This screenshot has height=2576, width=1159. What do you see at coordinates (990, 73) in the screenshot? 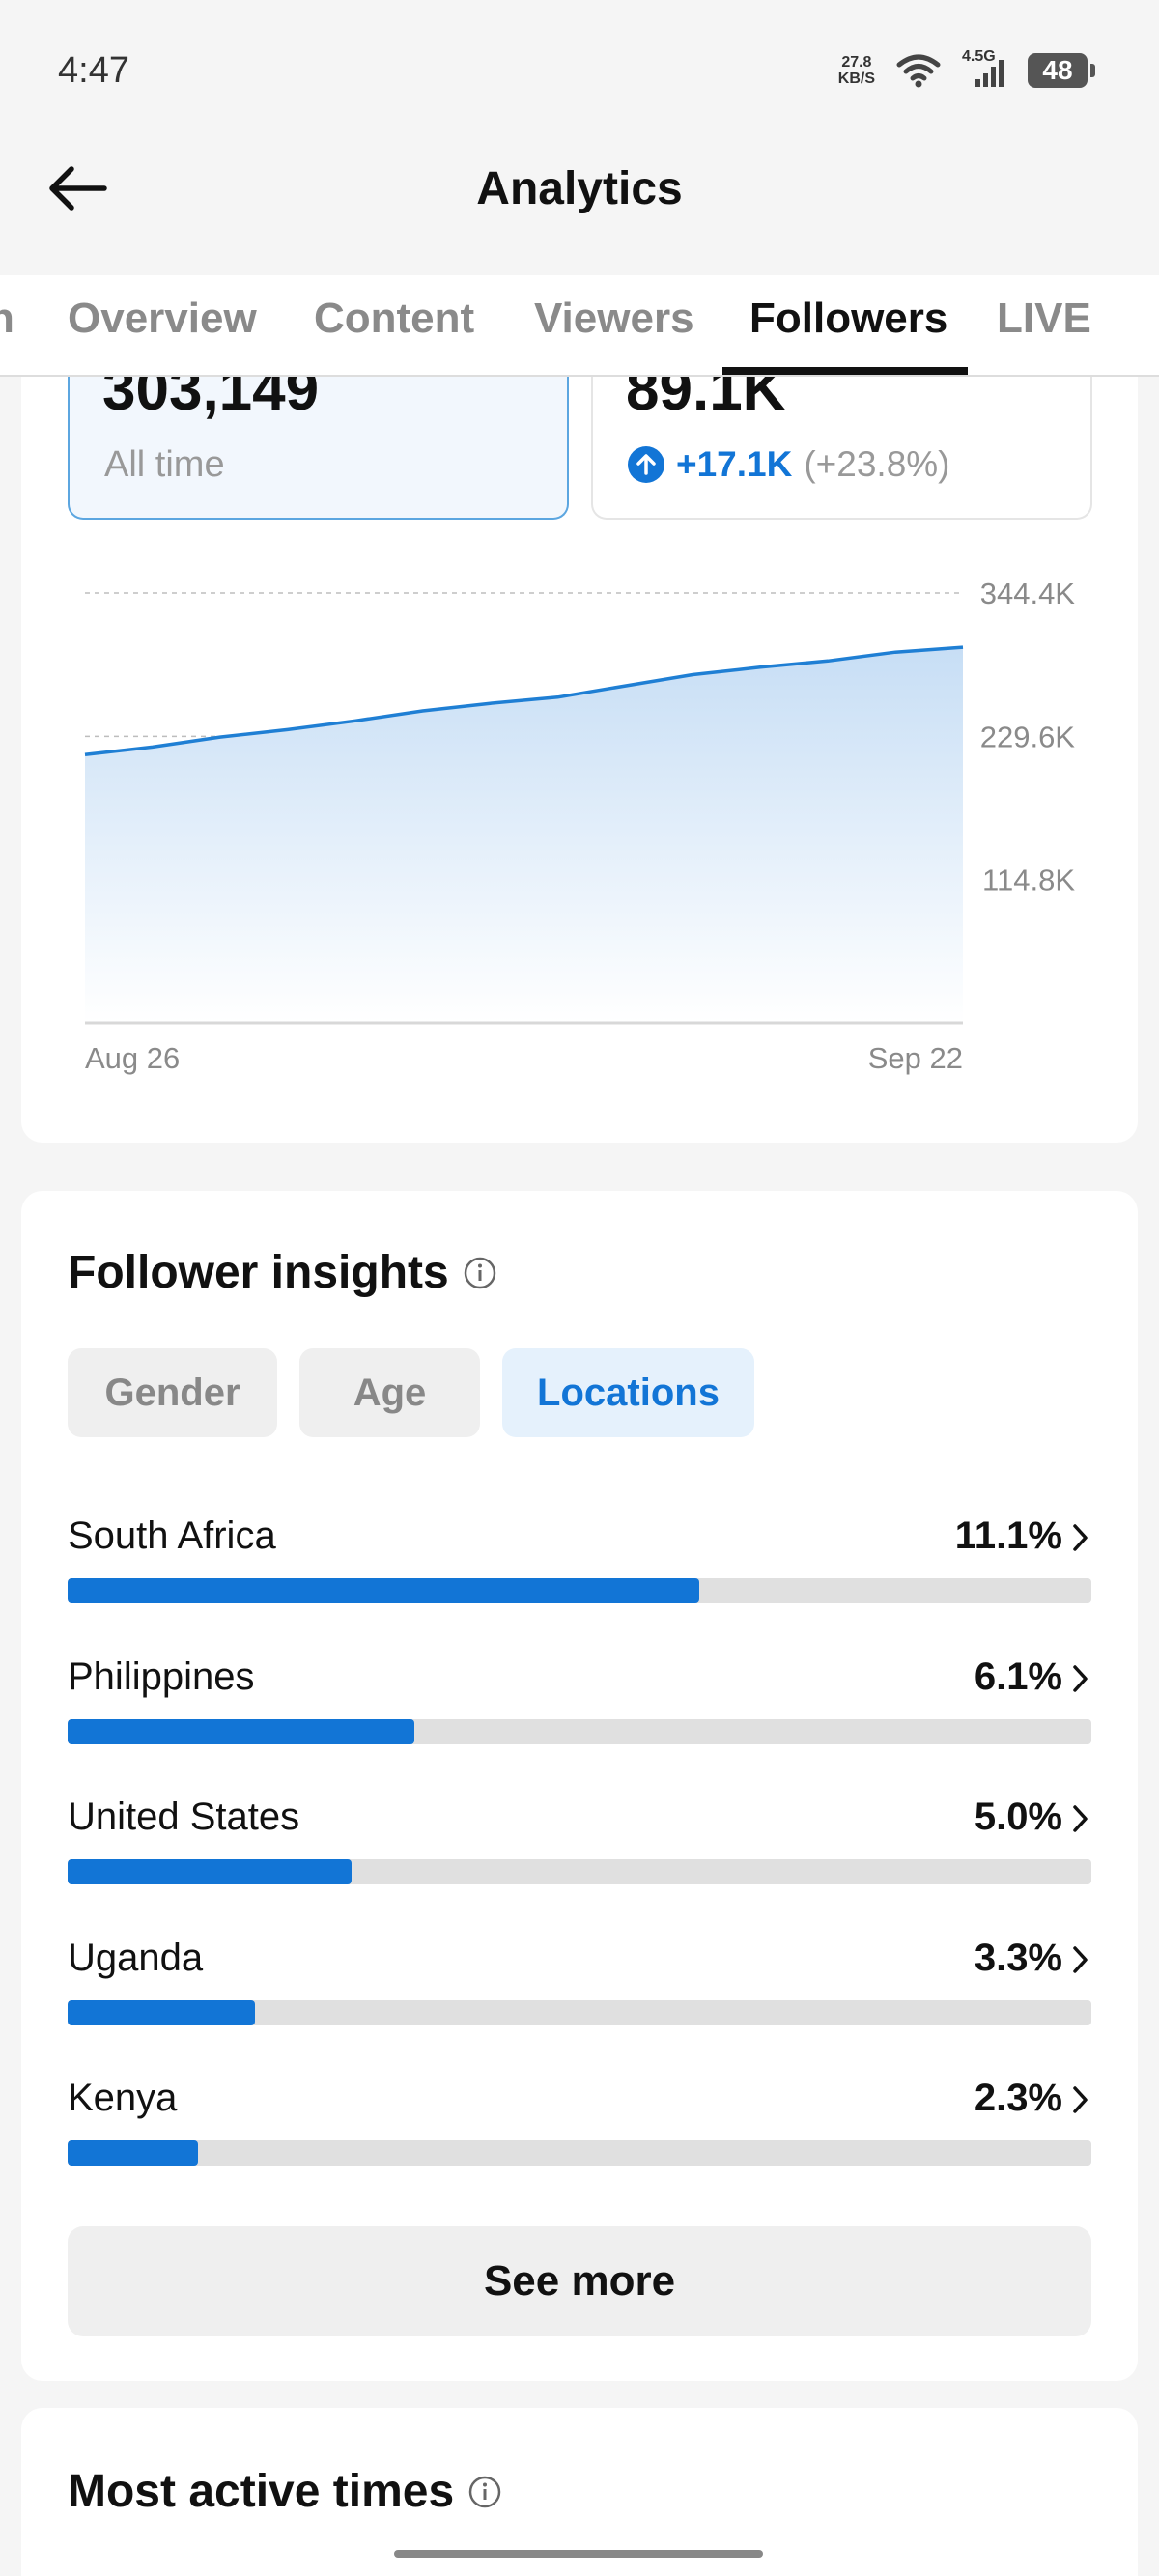
I see `signal-bars` at bounding box center [990, 73].